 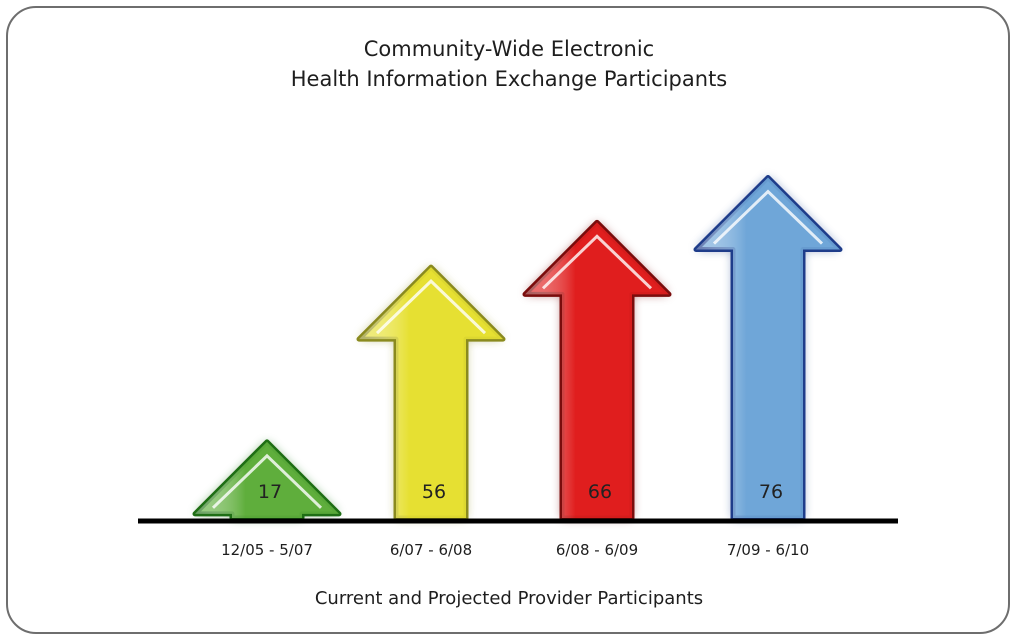 What do you see at coordinates (509, 49) in the screenshot?
I see `chart-title: Community-Wide Electronic` at bounding box center [509, 49].